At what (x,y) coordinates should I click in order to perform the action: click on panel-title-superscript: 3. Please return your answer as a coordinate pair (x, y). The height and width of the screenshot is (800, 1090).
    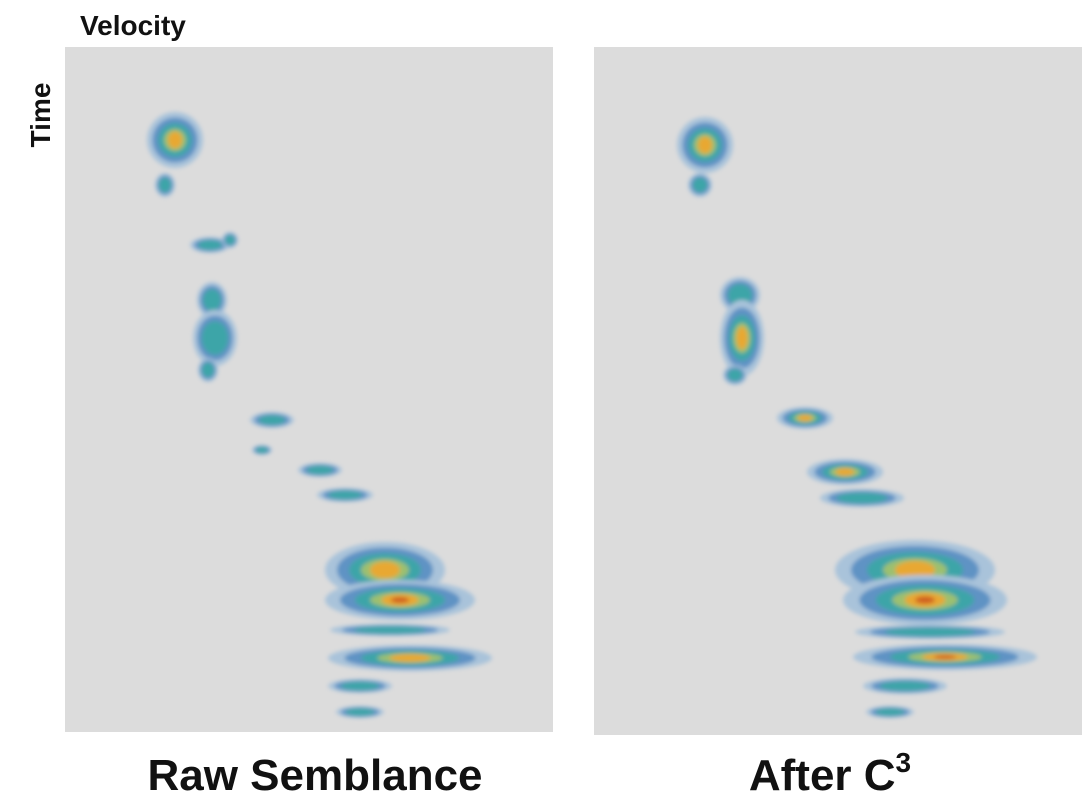
    Looking at the image, I should click on (904, 762).